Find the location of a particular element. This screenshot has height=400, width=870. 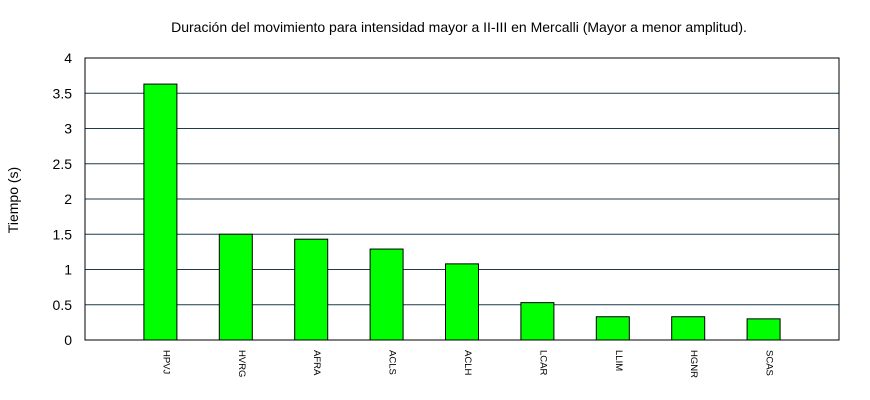

bar-hvrg is located at coordinates (235, 287).